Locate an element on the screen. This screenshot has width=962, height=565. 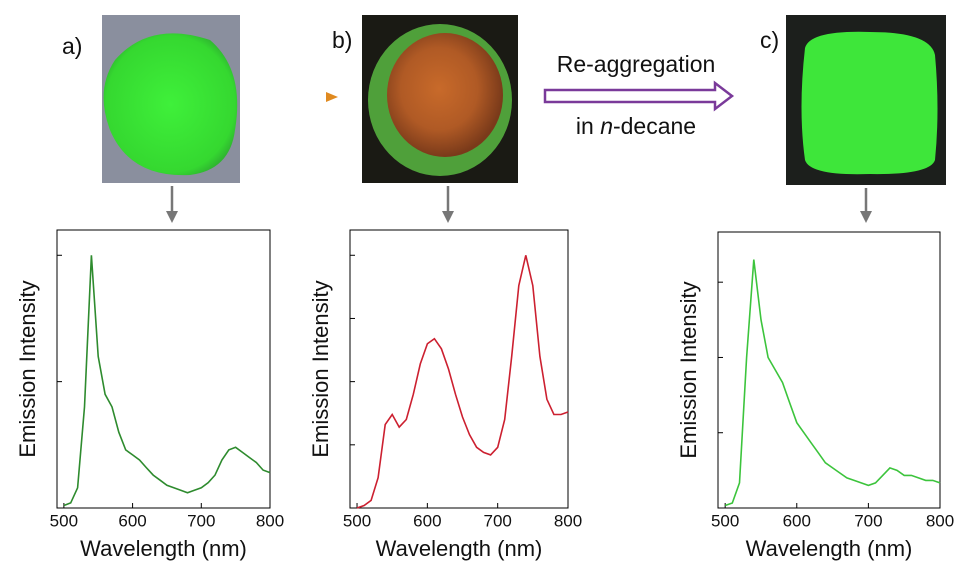
arrow-head is located at coordinates (332, 97).